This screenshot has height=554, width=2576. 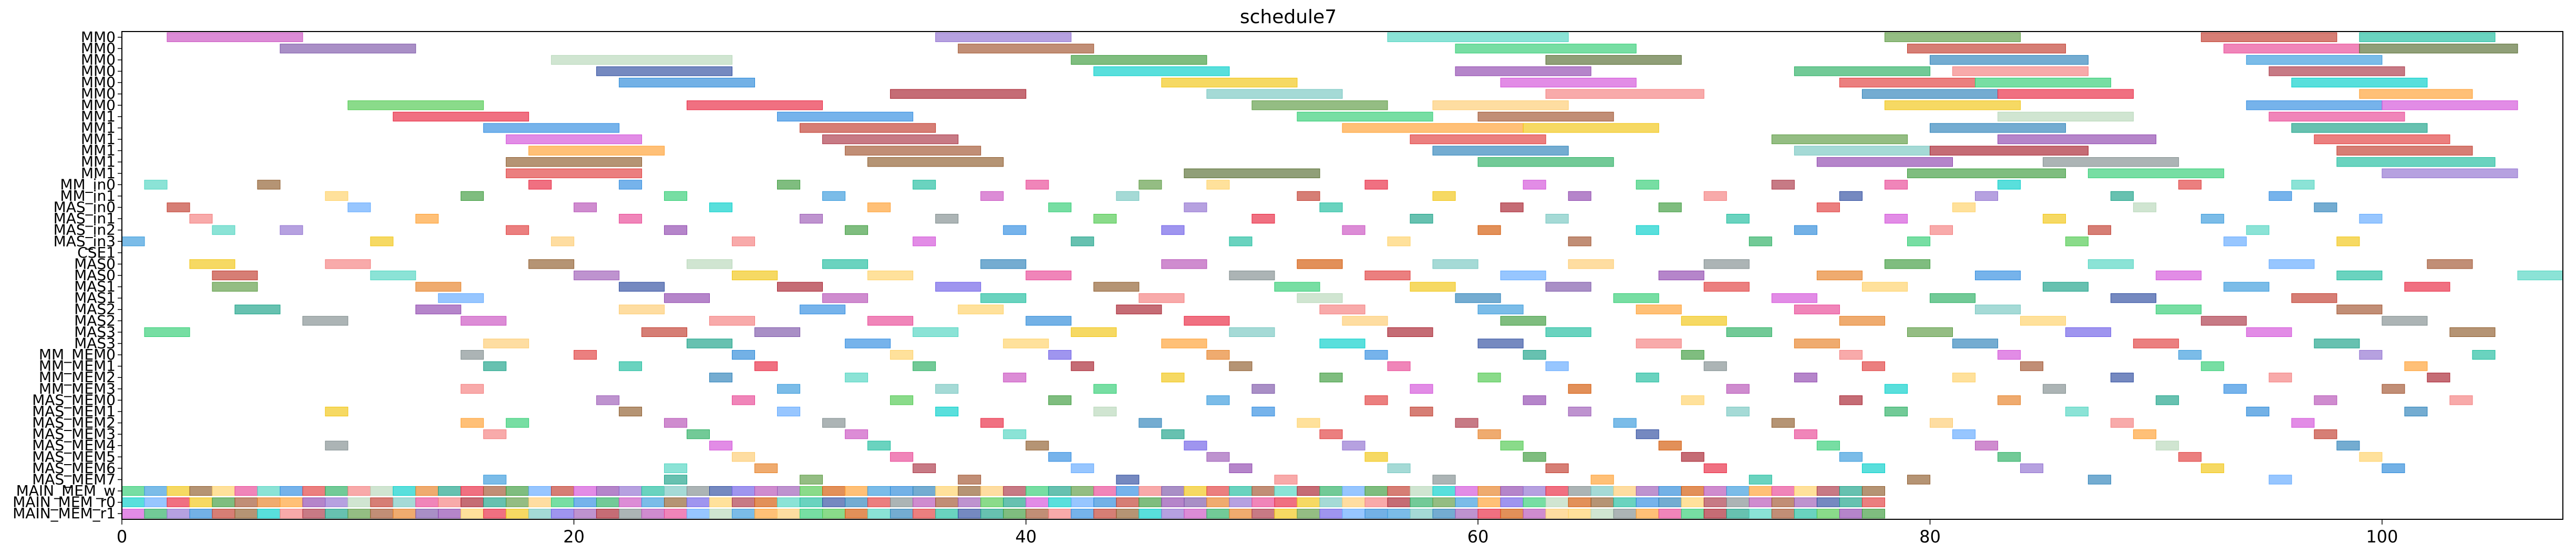 I want to click on row-label: MM_in0, so click(x=88, y=184).